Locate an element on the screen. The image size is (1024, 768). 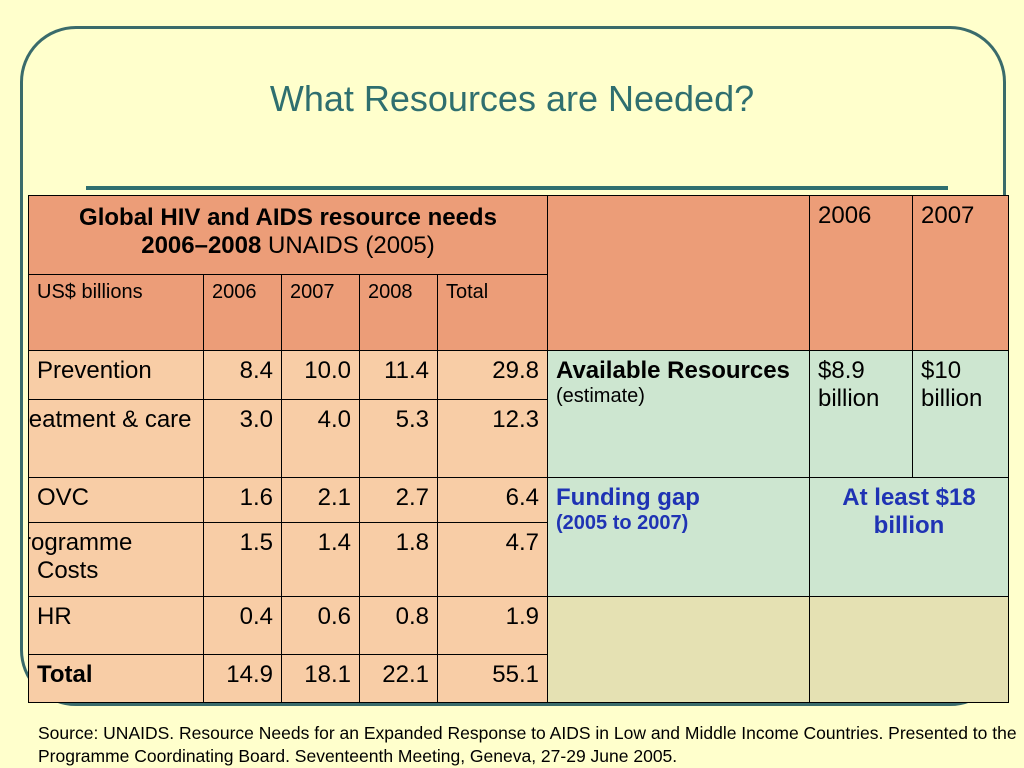
available-resources-label-cell: Available Resources (estimate) is located at coordinates (678, 414).